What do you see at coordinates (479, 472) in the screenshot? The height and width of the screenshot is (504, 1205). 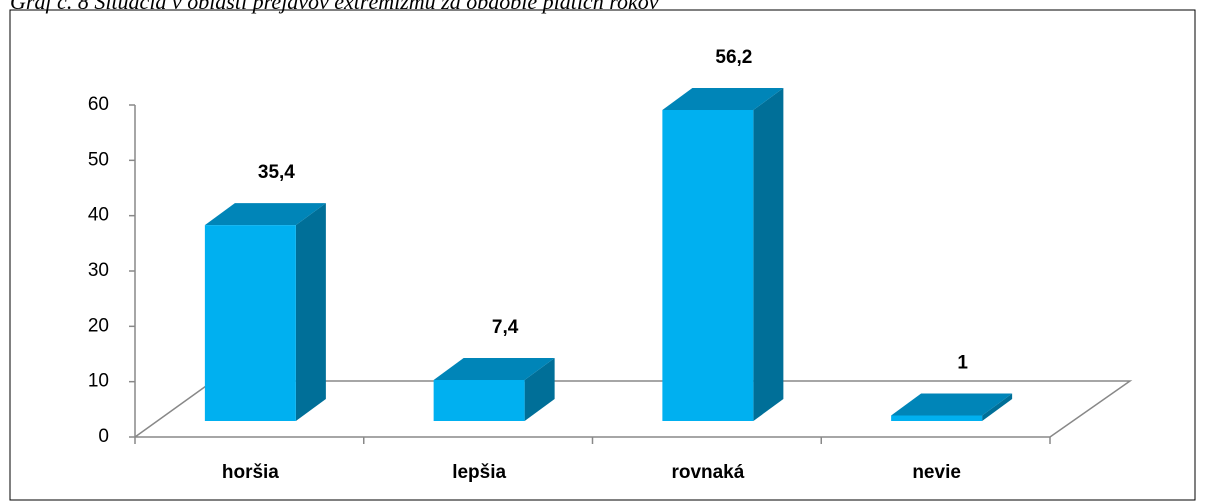 I see `x-tick-label: lepšia` at bounding box center [479, 472].